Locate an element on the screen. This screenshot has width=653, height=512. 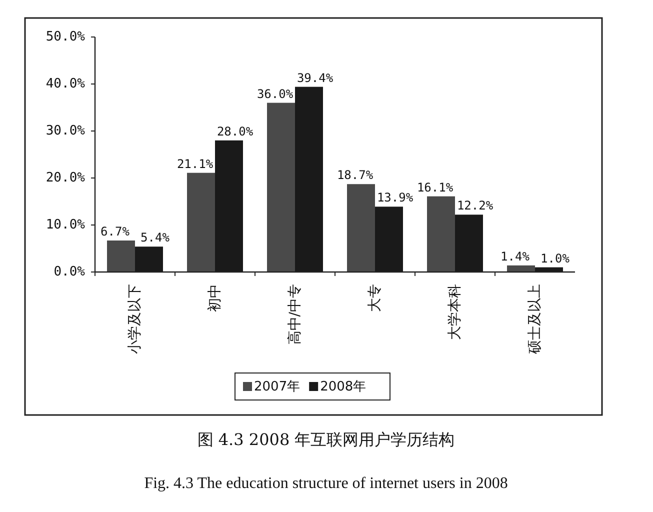
data-label: 13.9% is located at coordinates (395, 197).